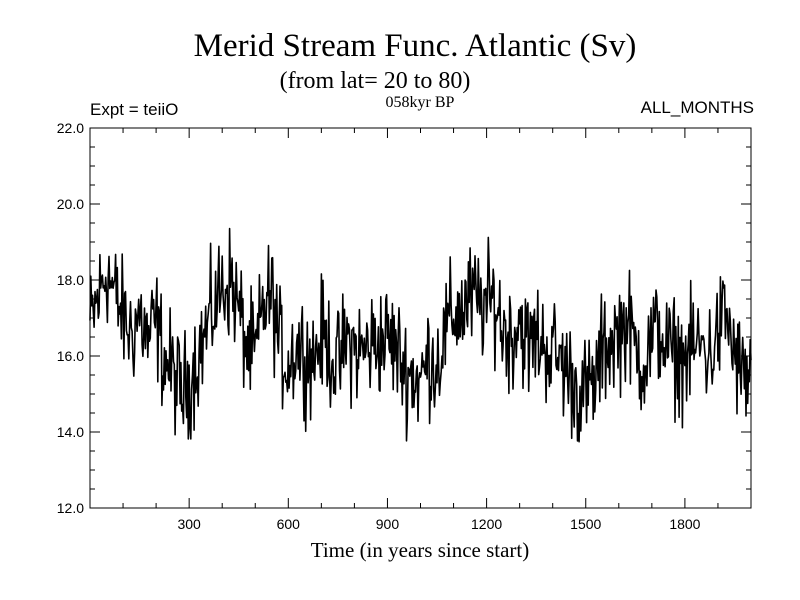 The image size is (800, 600). I want to click on x-tick-label: 1800, so click(684, 524).